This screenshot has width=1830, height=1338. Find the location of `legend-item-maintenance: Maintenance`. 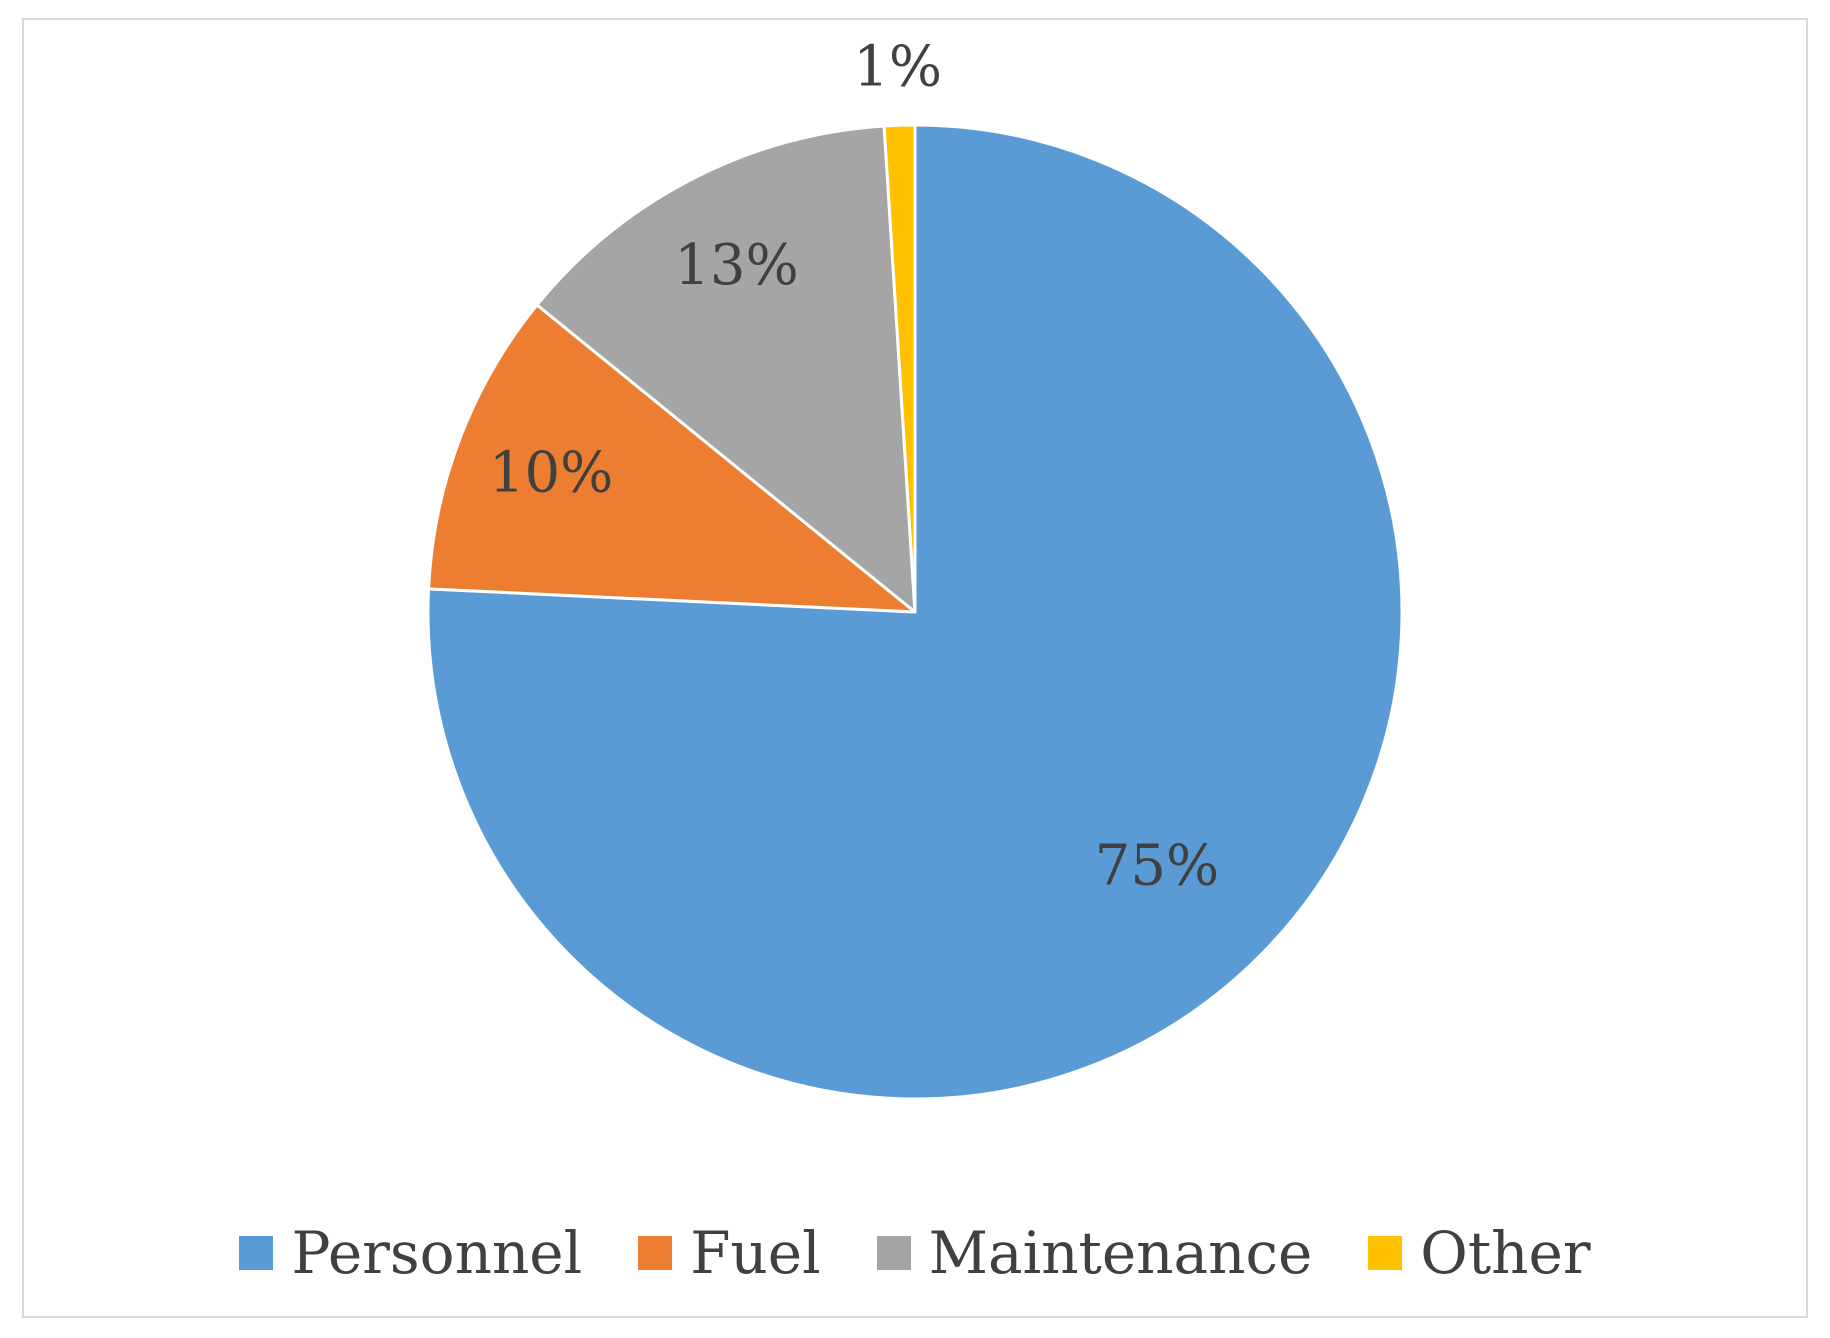

legend-item-maintenance: Maintenance is located at coordinates (1094, 1253).